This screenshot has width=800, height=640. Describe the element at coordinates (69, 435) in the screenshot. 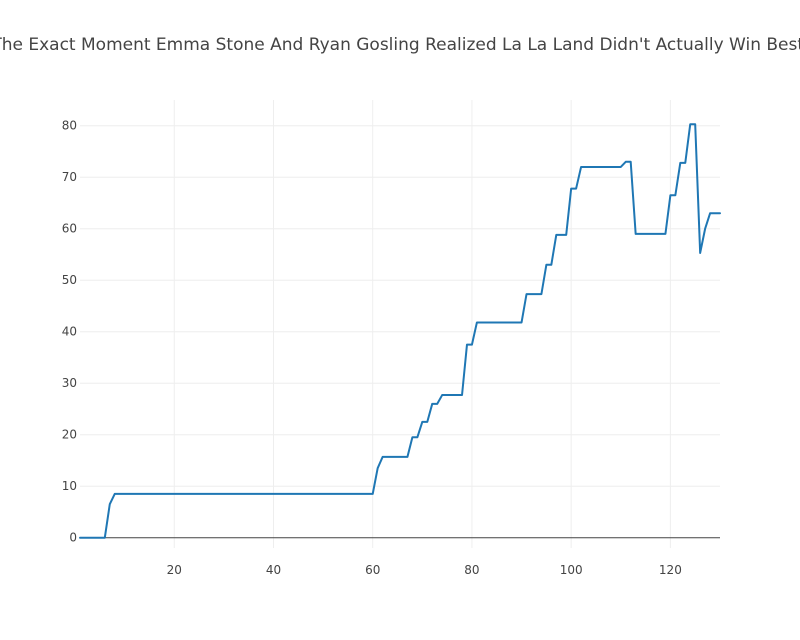

I see `y-tick-label: 20` at that location.